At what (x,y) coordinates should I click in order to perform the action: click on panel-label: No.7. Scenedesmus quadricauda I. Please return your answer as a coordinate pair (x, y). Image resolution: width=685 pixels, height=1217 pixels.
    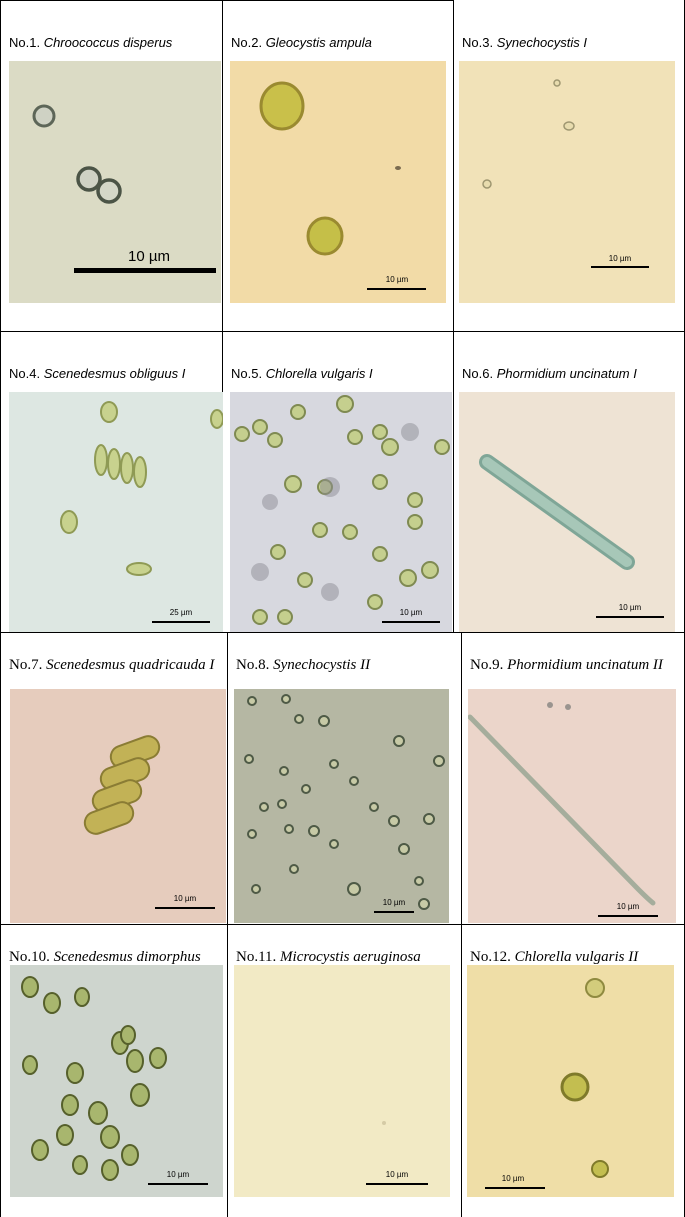
    Looking at the image, I should click on (116, 665).